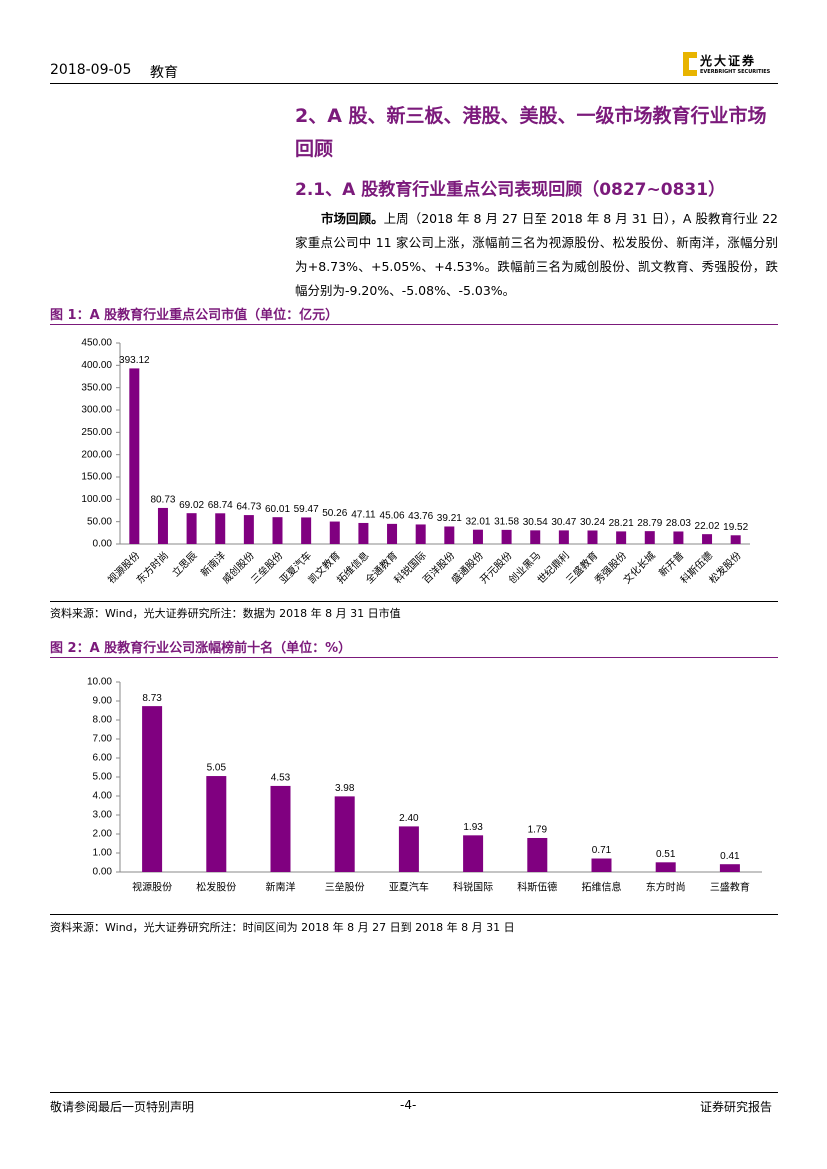 This screenshot has width=827, height=1169. Describe the element at coordinates (408, 1105) in the screenshot. I see `page-number: -4-` at that location.